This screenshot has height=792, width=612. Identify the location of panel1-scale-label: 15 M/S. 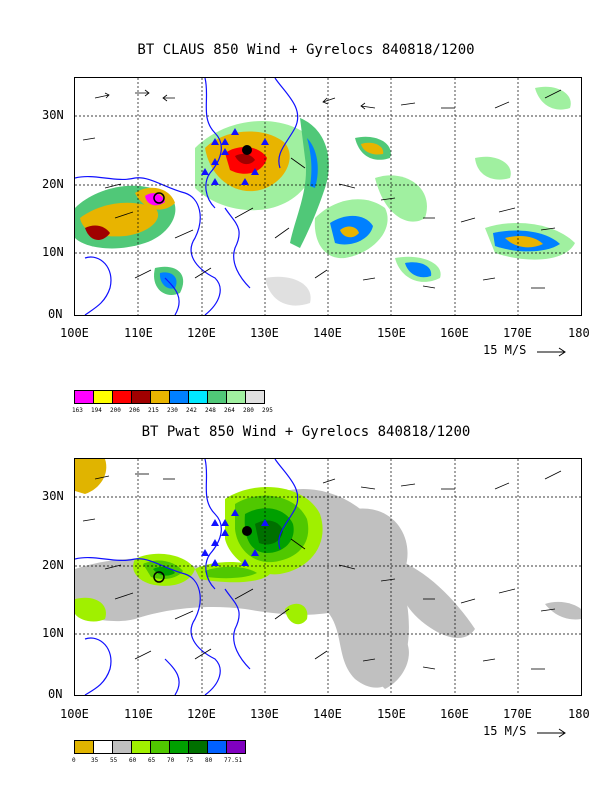
(505, 350).